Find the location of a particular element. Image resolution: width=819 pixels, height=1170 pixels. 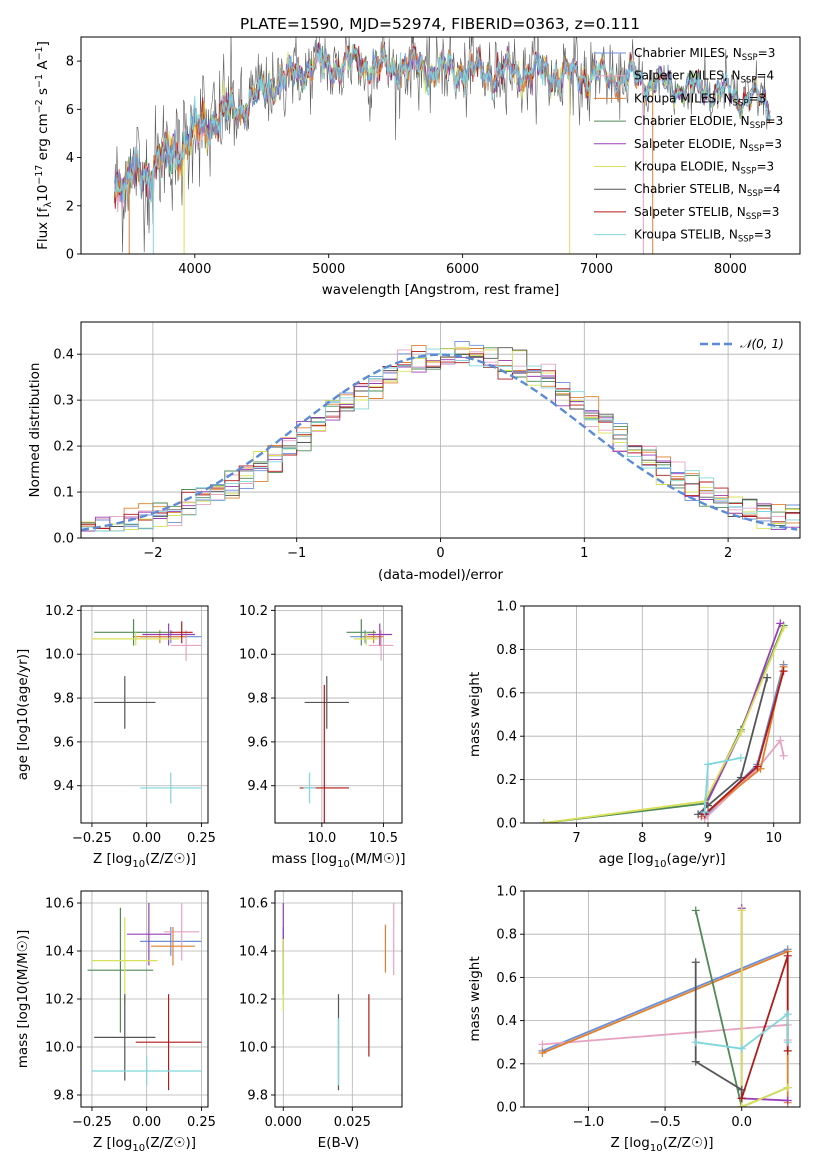

x-tick-label: 0.25 is located at coordinates (201, 1122).